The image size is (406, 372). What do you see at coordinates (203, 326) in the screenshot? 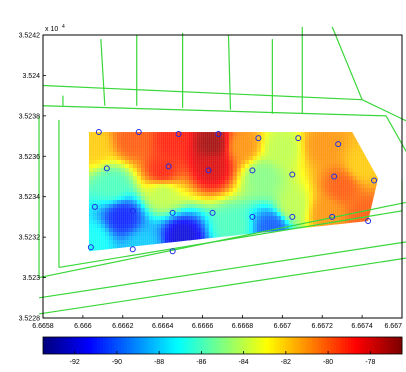
I see `x-tick-label: 6.6666` at bounding box center [203, 326].